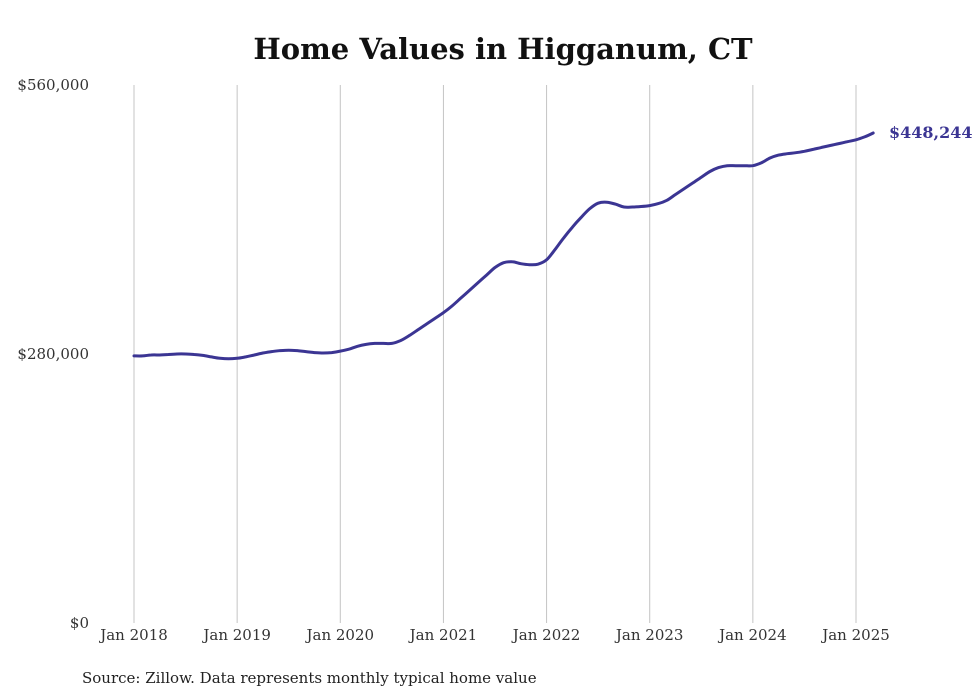  What do you see at coordinates (236, 635) in the screenshot?
I see `x-tick-label: Jan 2019` at bounding box center [236, 635].